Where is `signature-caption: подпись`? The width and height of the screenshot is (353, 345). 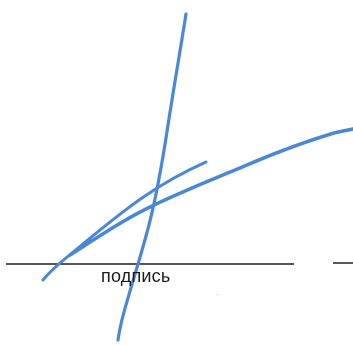
signature-caption: подпись is located at coordinates (136, 276).